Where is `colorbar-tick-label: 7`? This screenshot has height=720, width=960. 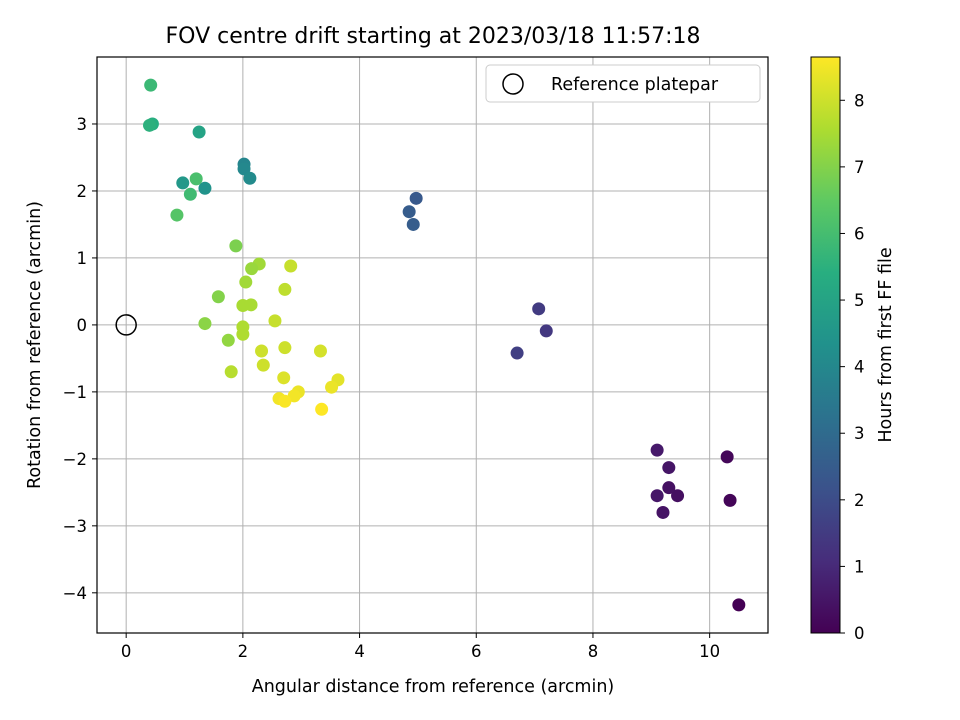
colorbar-tick-label: 7 is located at coordinates (859, 167).